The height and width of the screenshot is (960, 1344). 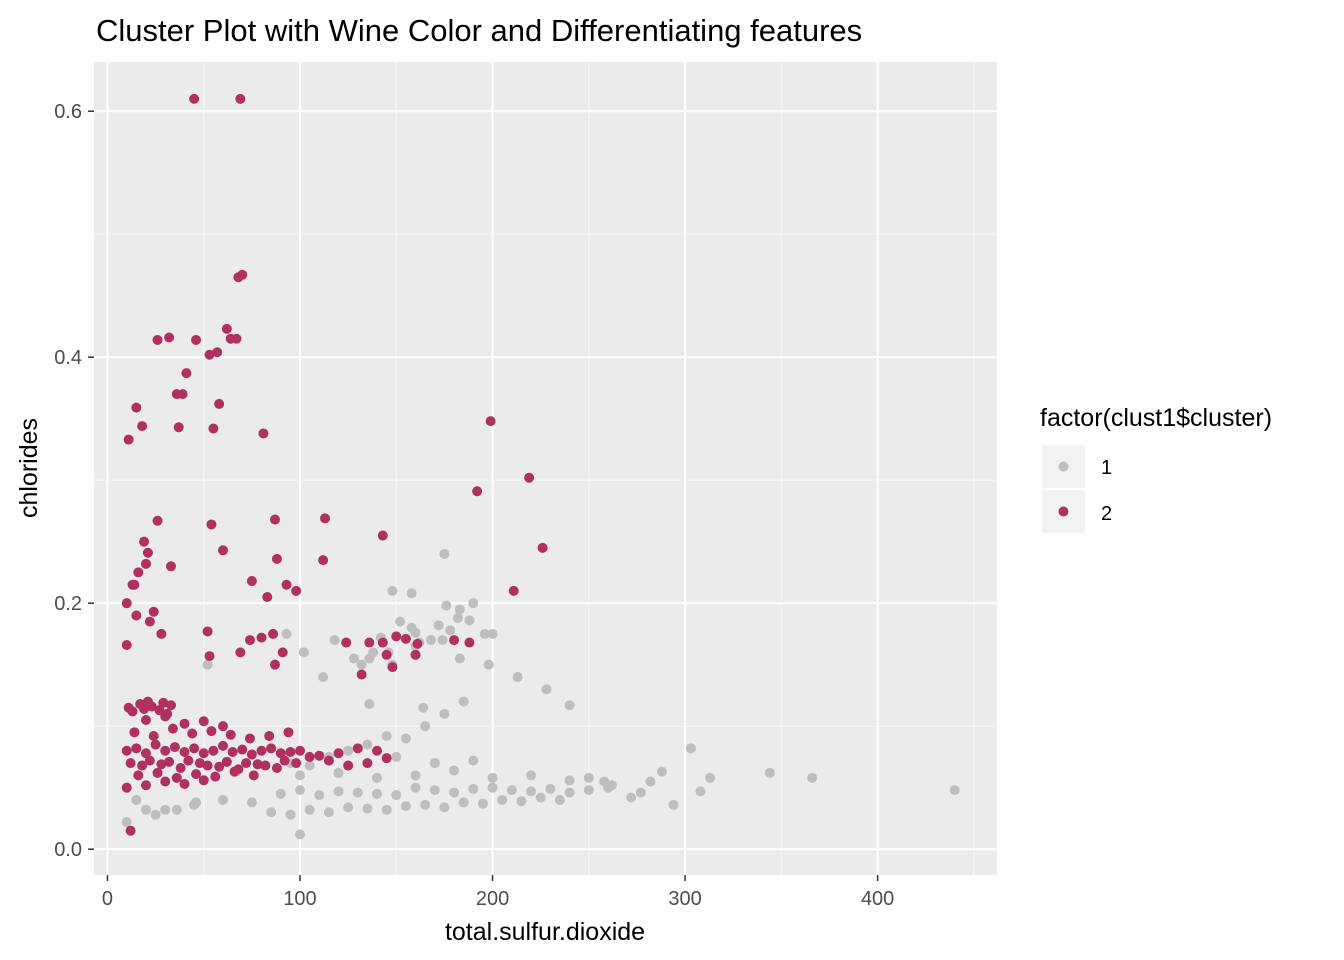 I want to click on x-axis-title: total.sulfur.dioxide, so click(x=545, y=932).